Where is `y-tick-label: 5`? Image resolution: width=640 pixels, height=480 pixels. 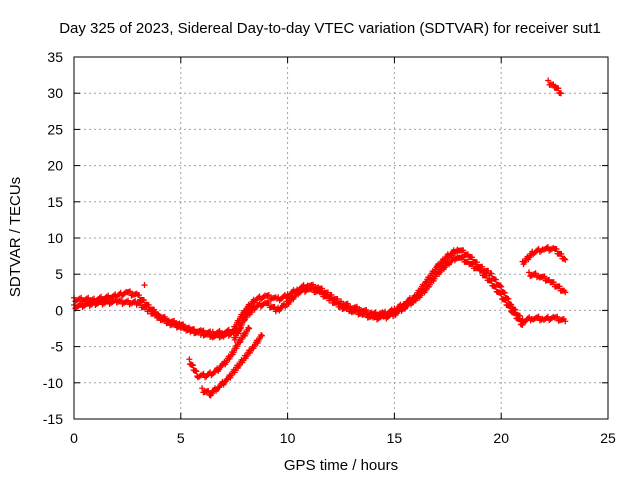 y-tick-label: 5 is located at coordinates (59, 274).